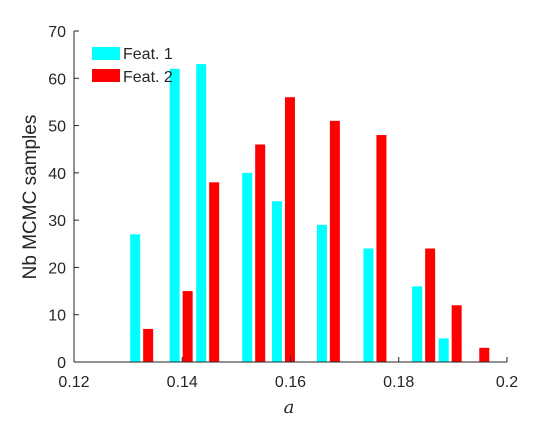 The height and width of the screenshot is (425, 560). Describe the element at coordinates (148, 54) in the screenshot. I see `legend-label-feat-1: Feat. 1` at that location.